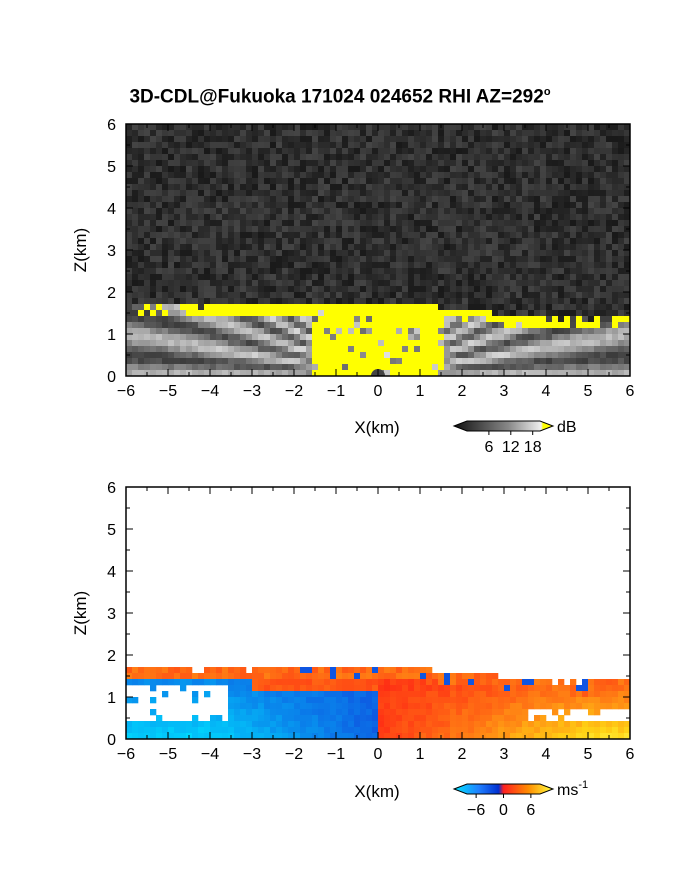  I want to click on reflectivity-y-tick-label: 0, so click(111, 377).